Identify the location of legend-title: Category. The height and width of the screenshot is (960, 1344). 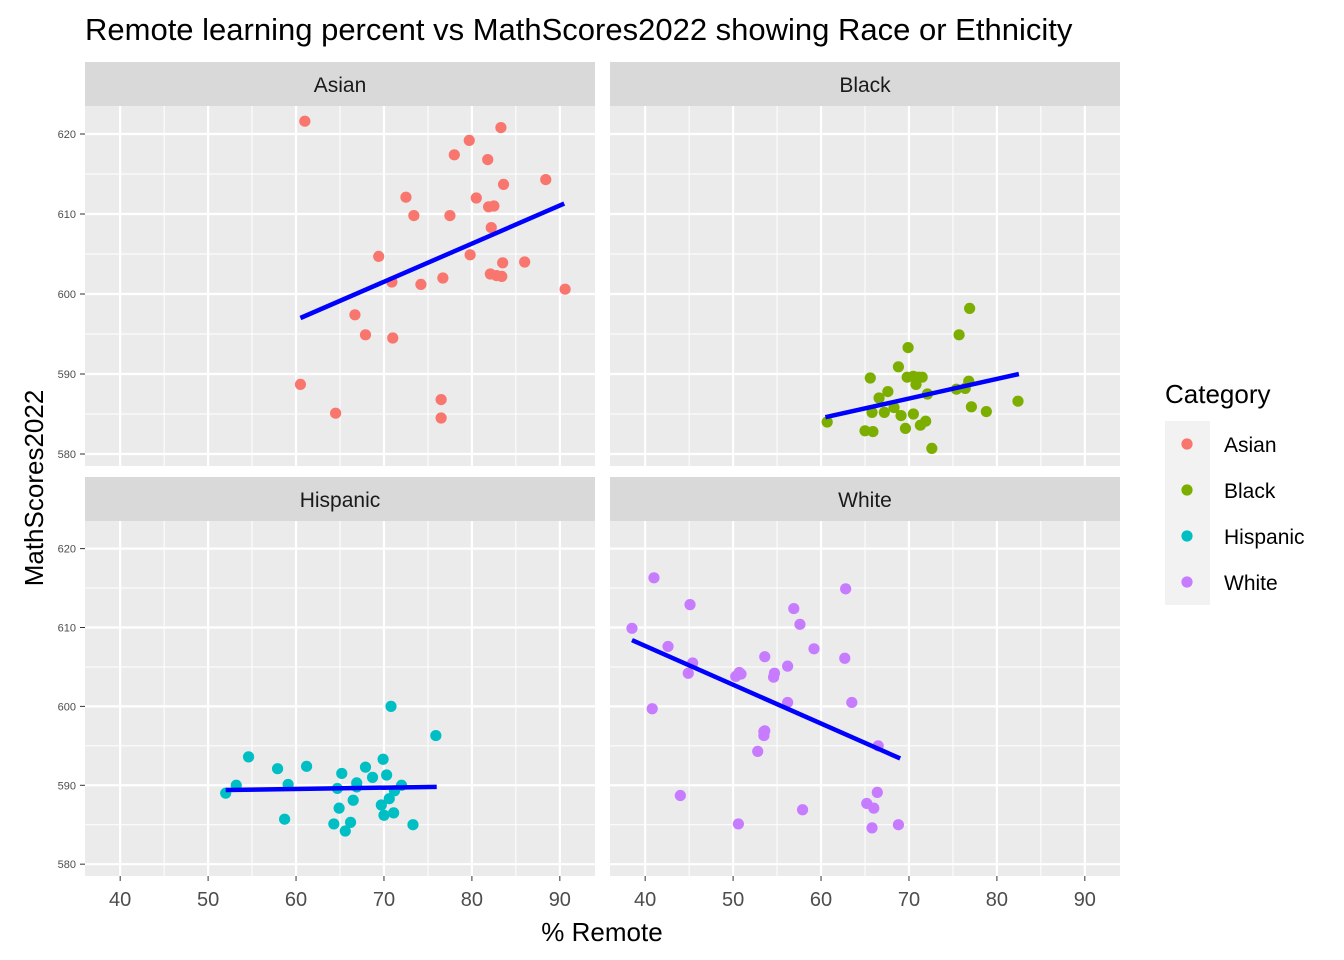
(1218, 394).